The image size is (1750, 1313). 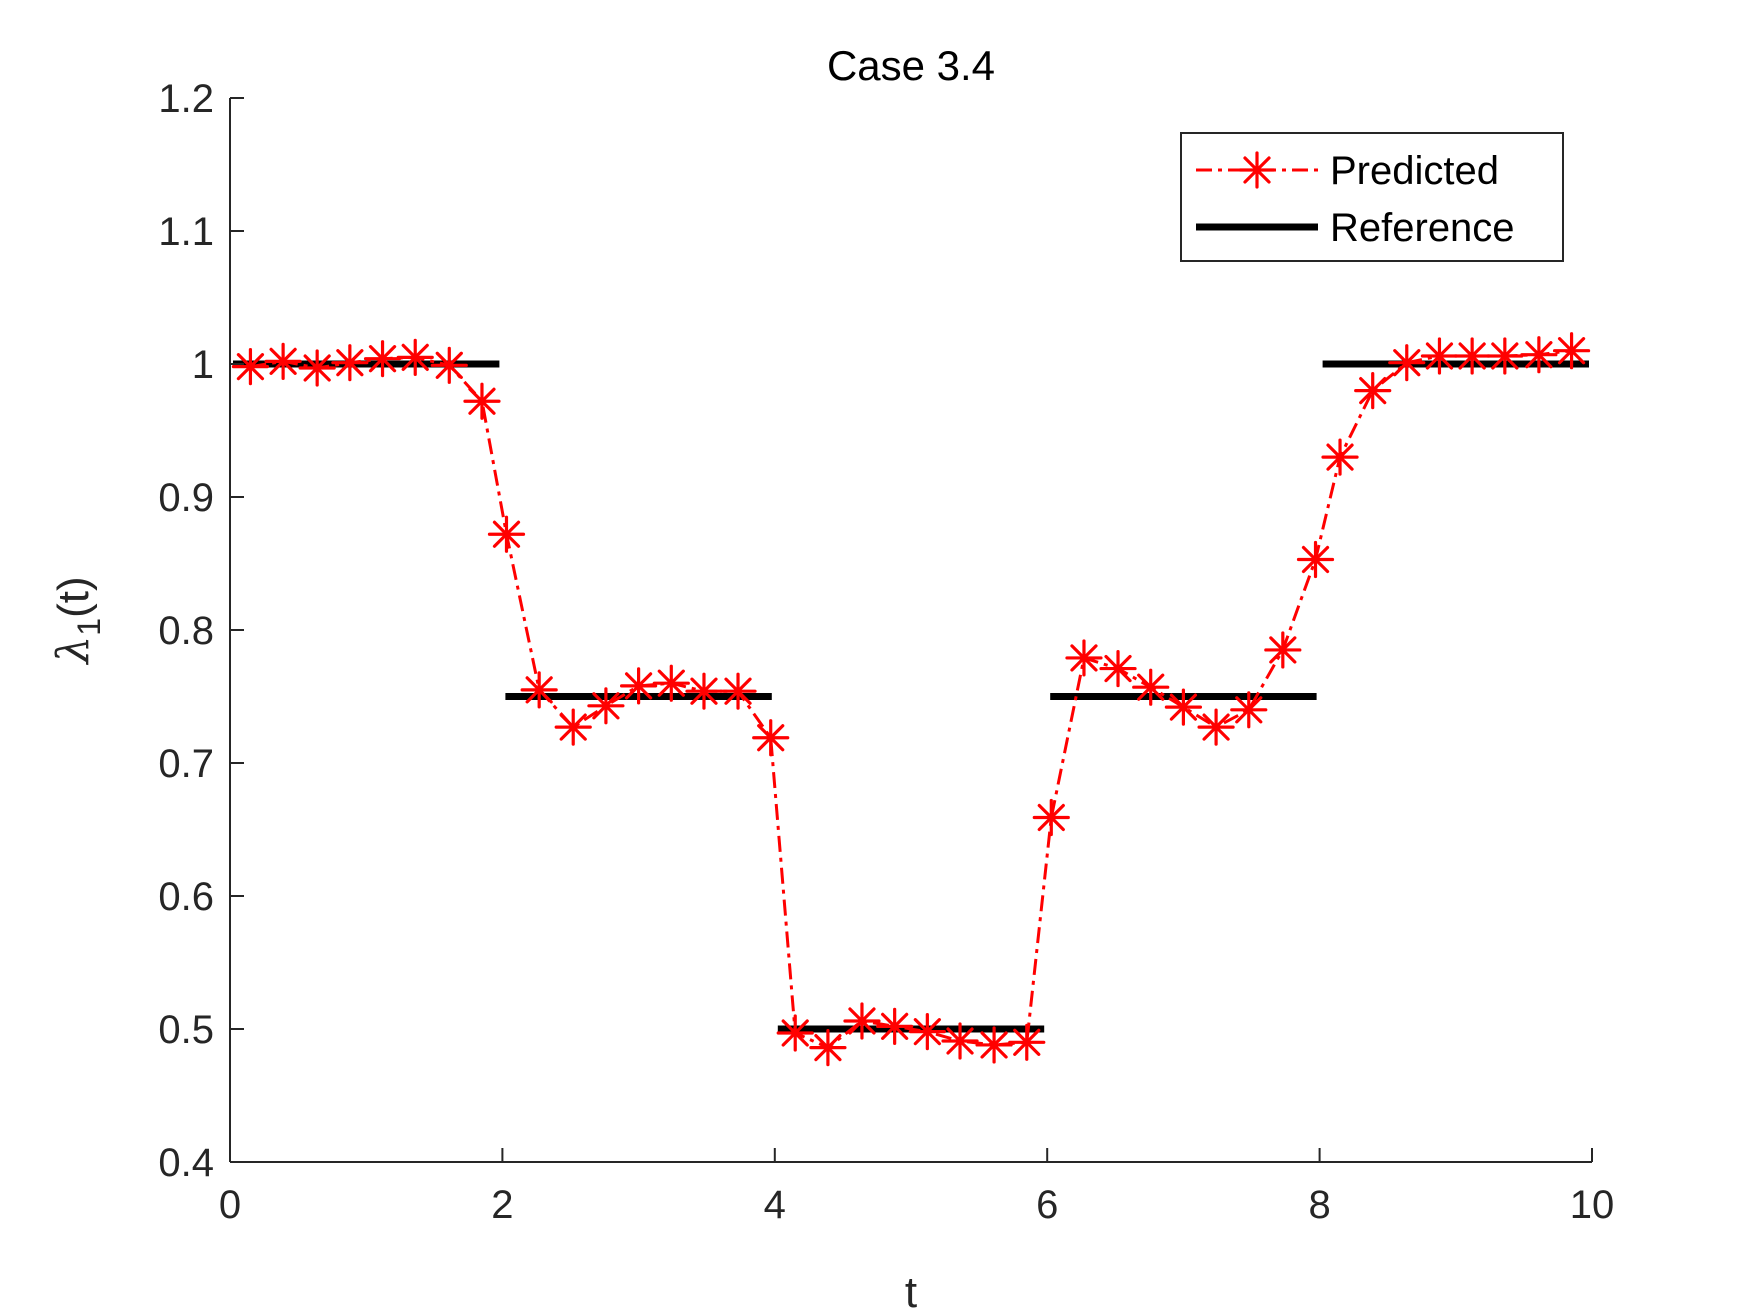 What do you see at coordinates (186, 764) in the screenshot?
I see `y-tick-label: 0.7` at bounding box center [186, 764].